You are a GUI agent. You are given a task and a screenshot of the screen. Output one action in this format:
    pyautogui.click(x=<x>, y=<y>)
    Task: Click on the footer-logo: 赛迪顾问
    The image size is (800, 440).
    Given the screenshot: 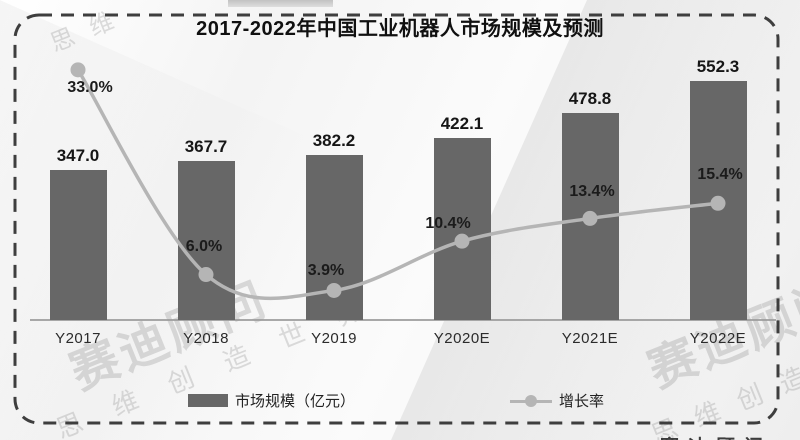 What is the action you would take?
    pyautogui.click(x=716, y=436)
    